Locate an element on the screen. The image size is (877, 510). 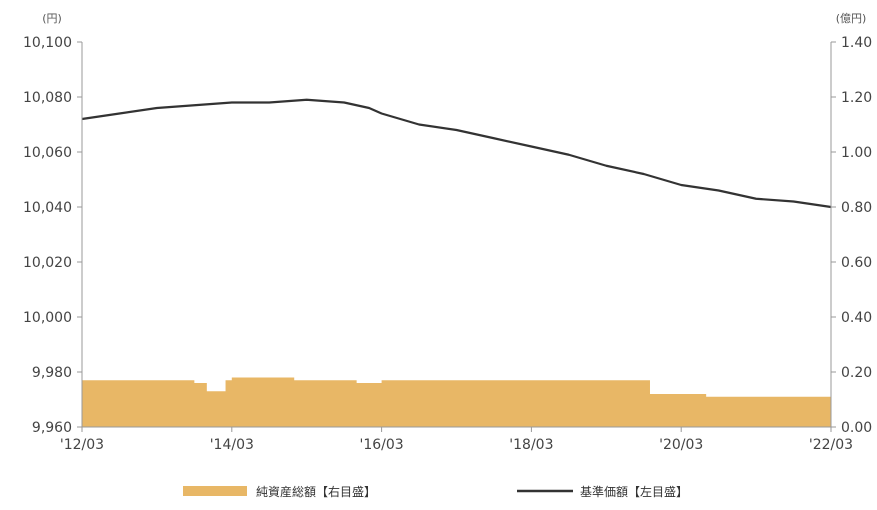
series-area-net-assets is located at coordinates (456, 402).